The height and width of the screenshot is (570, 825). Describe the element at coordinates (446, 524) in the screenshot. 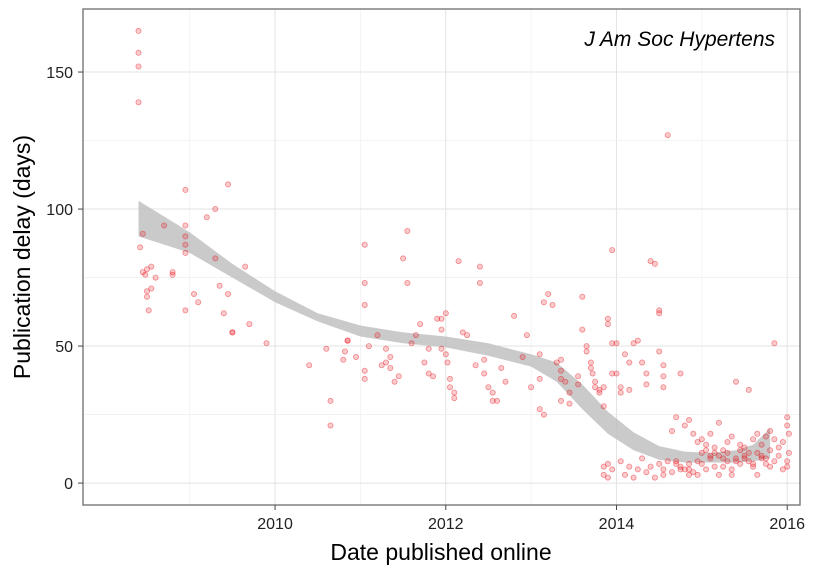

I see `x-tick-label: 2012` at that location.